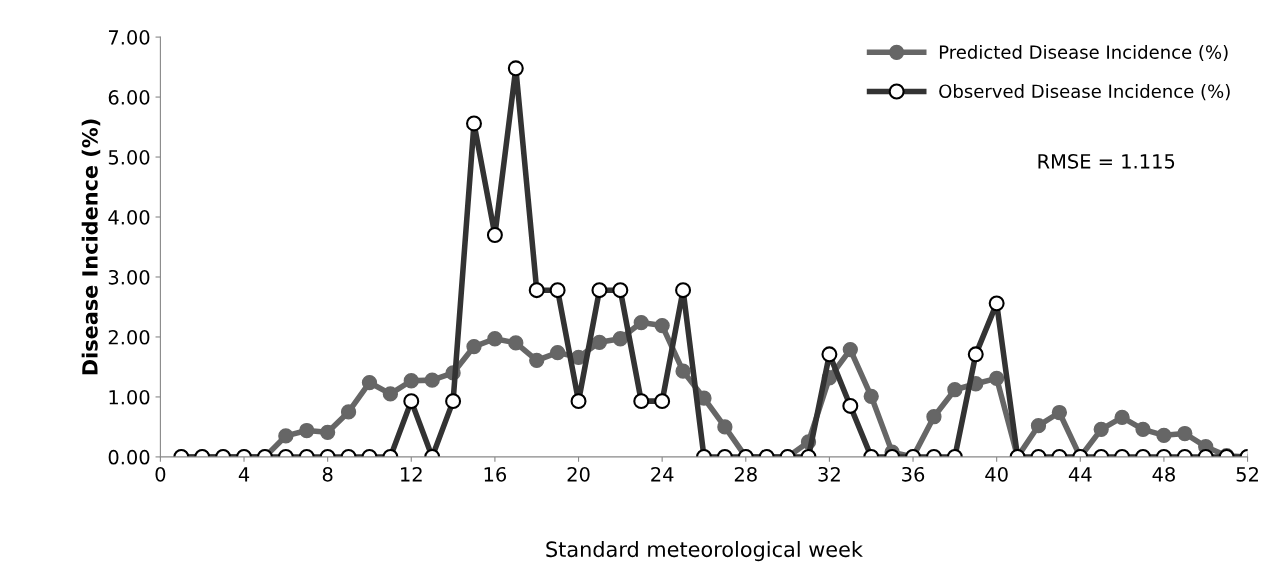  I want to click on x-tick-label: 32, so click(829, 474).